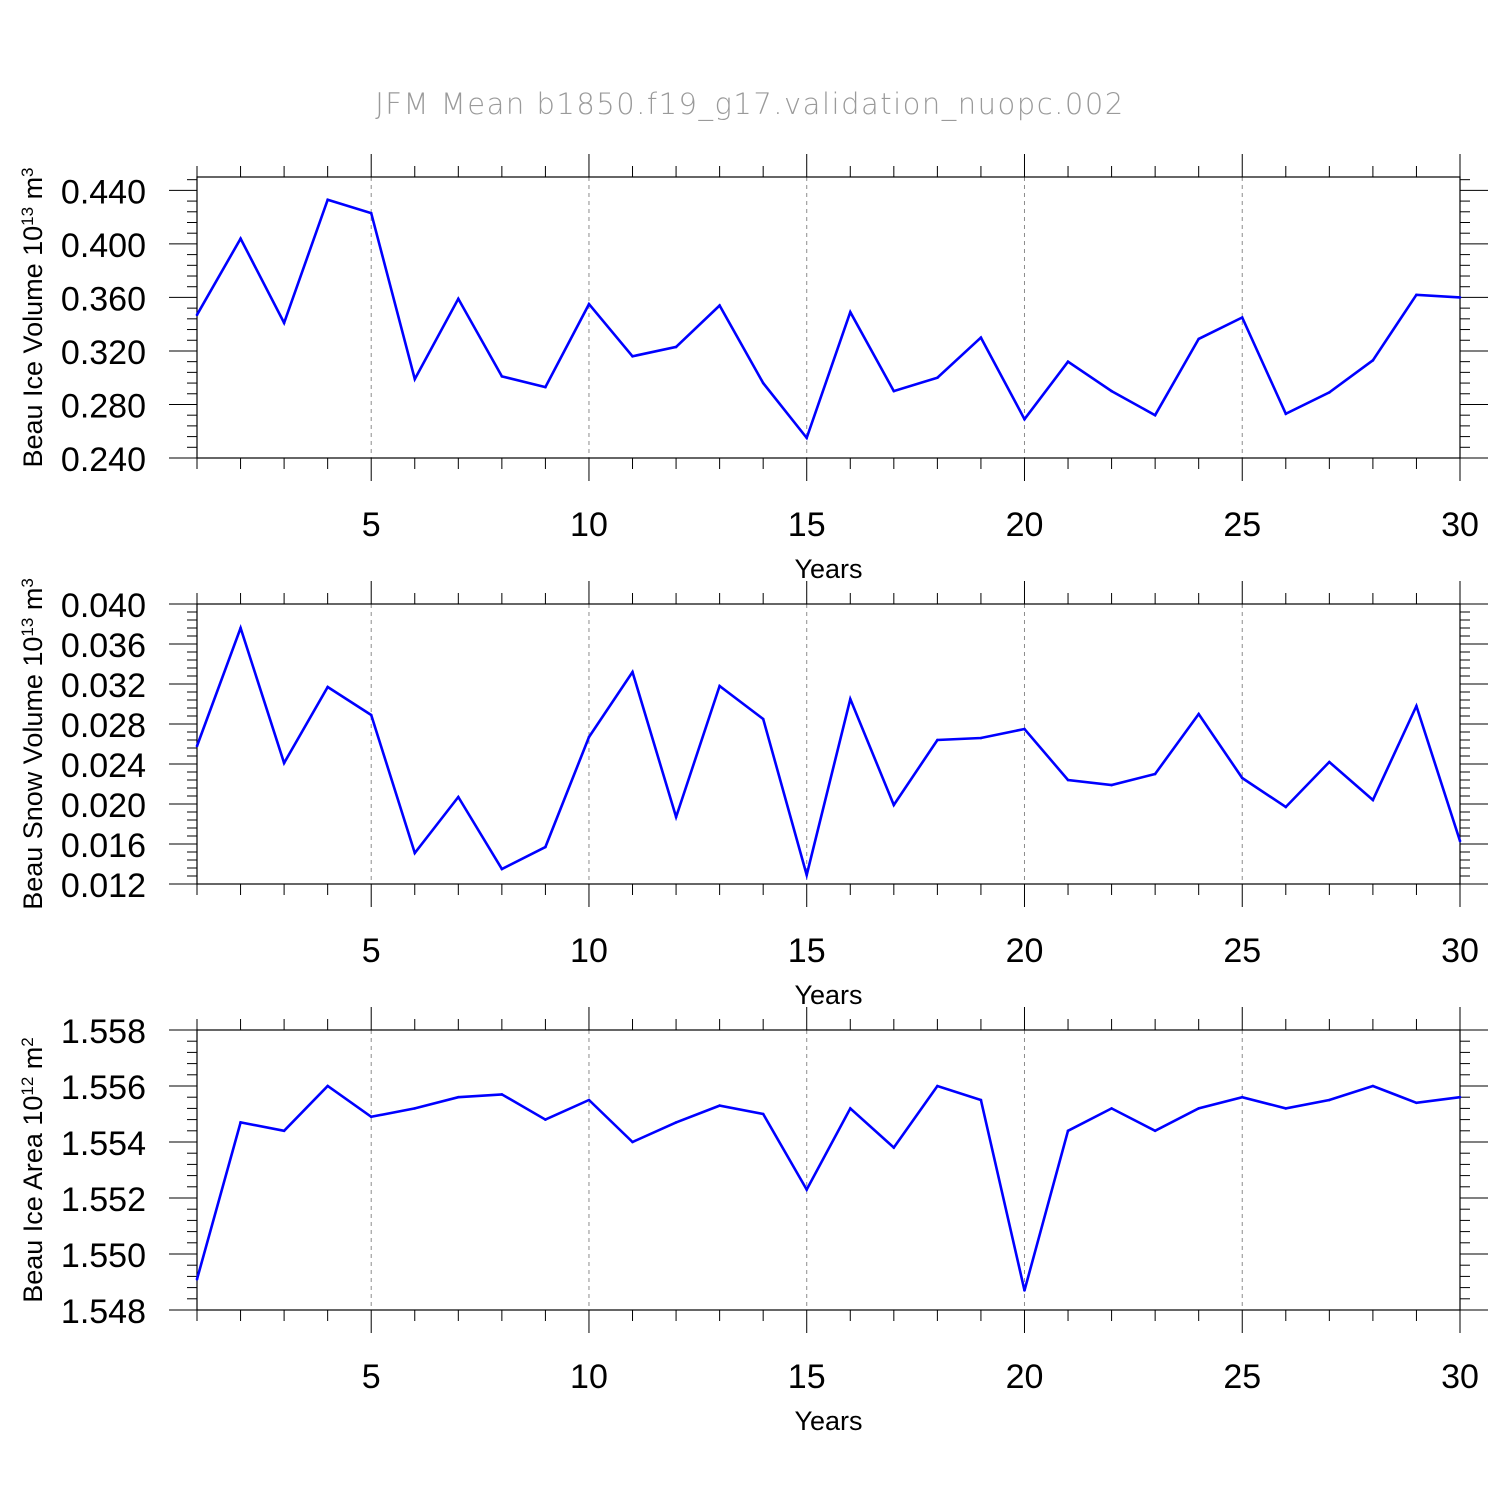 The image size is (1500, 1500). What do you see at coordinates (103, 766) in the screenshot?
I see `y-tick-label: 0.024` at bounding box center [103, 766].